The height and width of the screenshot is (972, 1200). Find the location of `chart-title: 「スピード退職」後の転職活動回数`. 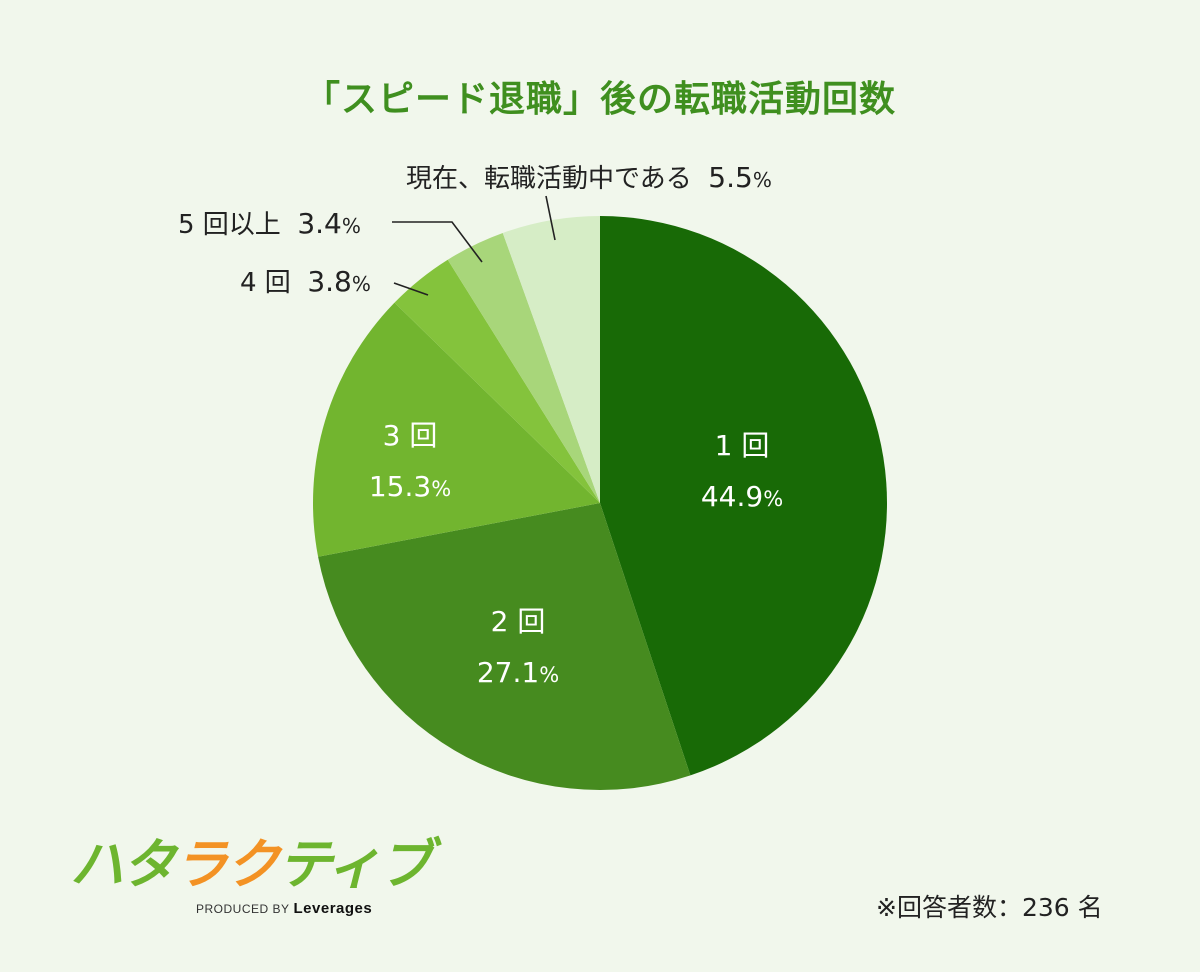

chart-title: 「スピード退職」後の転職活動回数 is located at coordinates (599, 99).